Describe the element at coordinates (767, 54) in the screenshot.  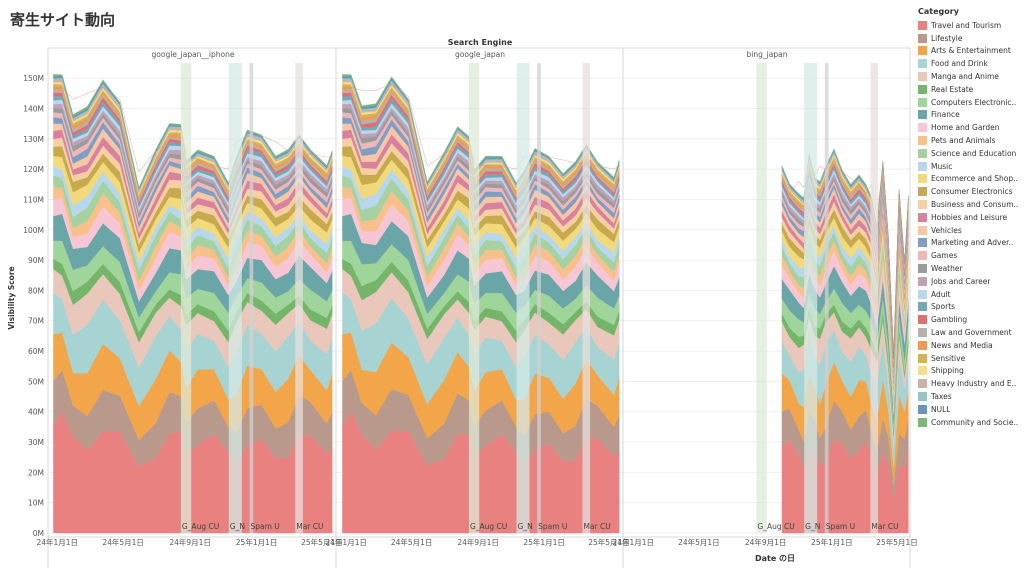
I see `panel-header-3: bing_japan` at that location.